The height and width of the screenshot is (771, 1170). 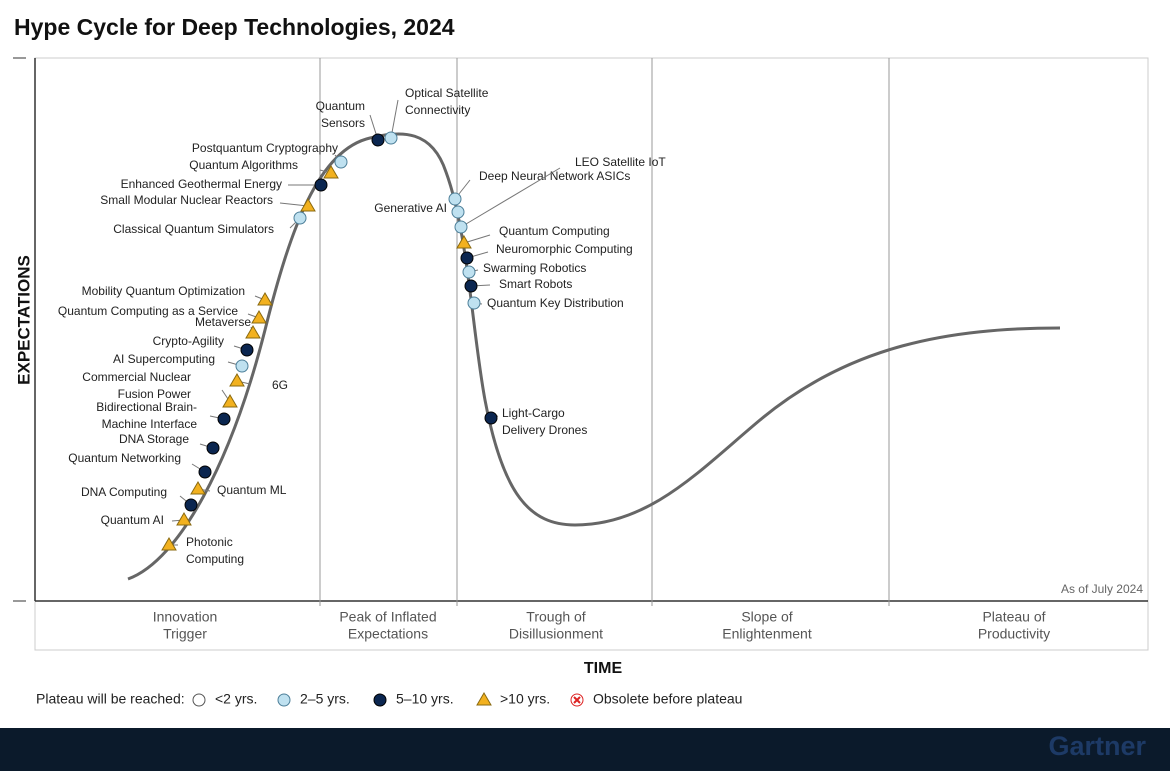 What do you see at coordinates (154, 439) in the screenshot?
I see `technology-label: DNA Storage` at bounding box center [154, 439].